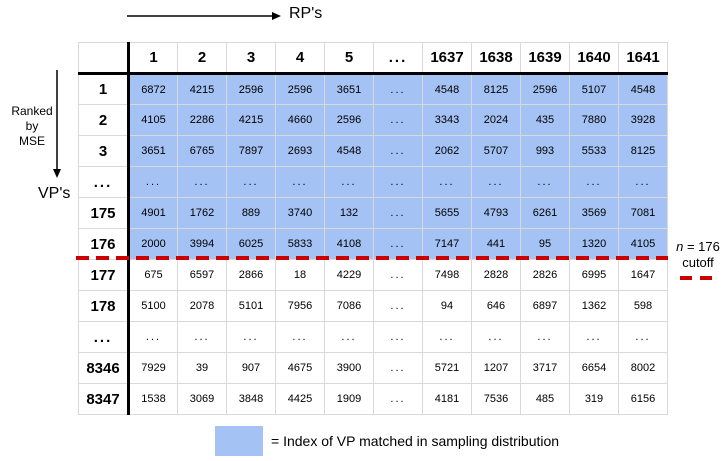 Image resolution: width=725 pixels, height=461 pixels. I want to click on cell: 2693, so click(300, 151).